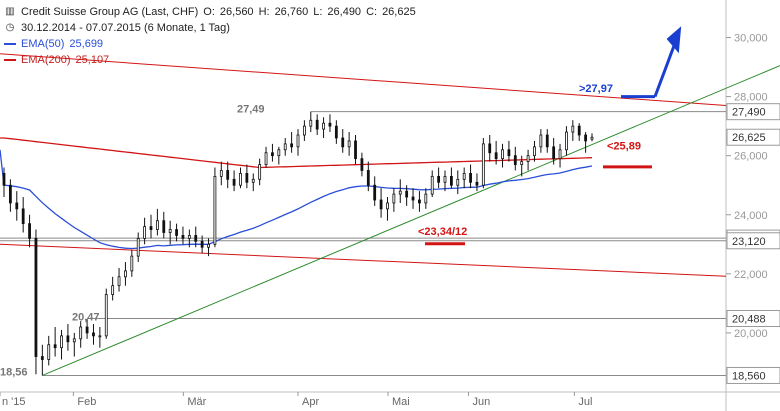 This screenshot has height=411, width=780. What do you see at coordinates (92, 60) in the screenshot?
I see `ema200-value: 25,107` at bounding box center [92, 60].